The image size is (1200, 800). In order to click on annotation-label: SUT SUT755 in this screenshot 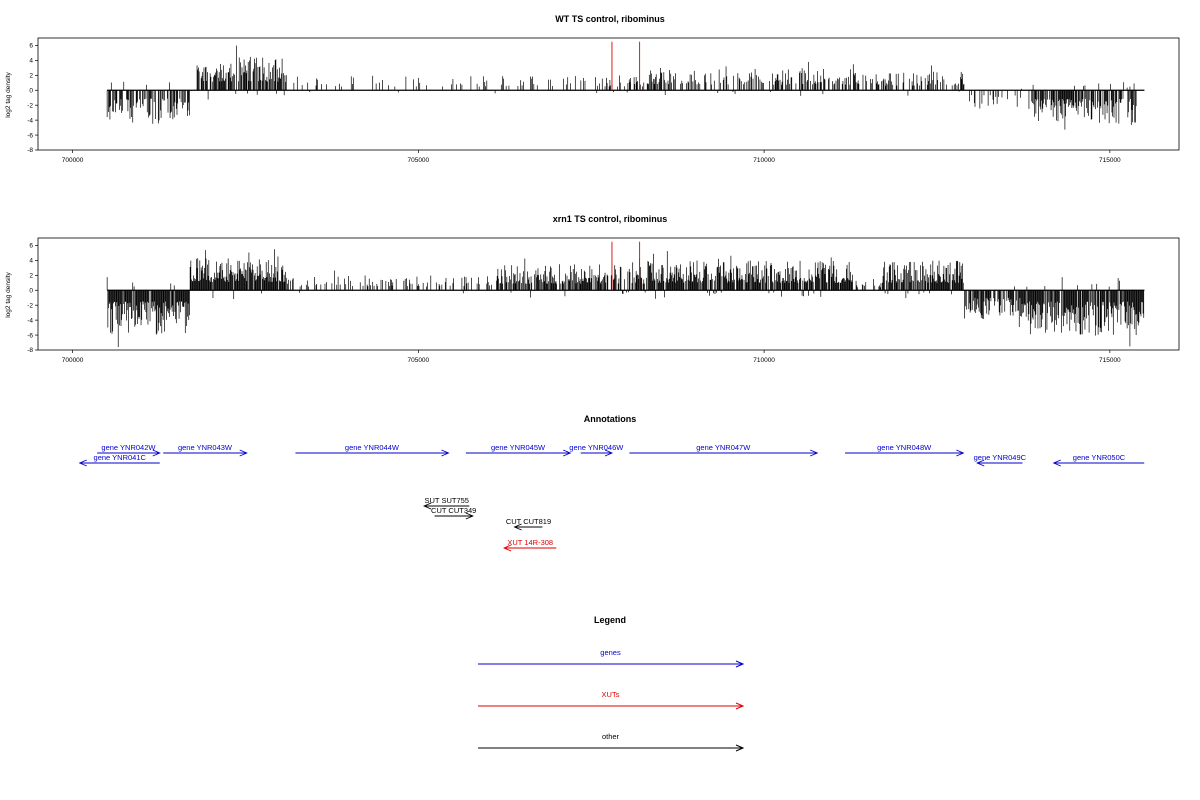, I will do `click(447, 500)`.